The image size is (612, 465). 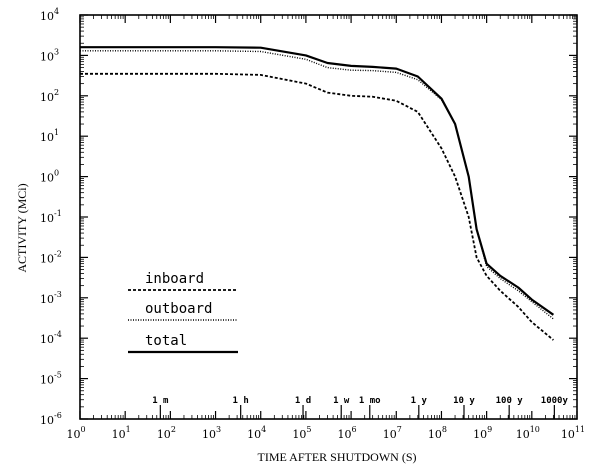 What do you see at coordinates (437, 433) in the screenshot?
I see `x-tick-label: 10⁸` at bounding box center [437, 433].